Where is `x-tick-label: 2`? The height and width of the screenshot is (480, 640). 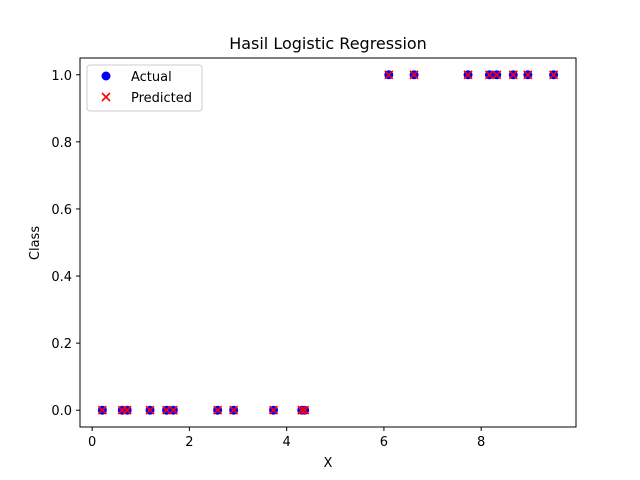 x-tick-label: 2 is located at coordinates (189, 442).